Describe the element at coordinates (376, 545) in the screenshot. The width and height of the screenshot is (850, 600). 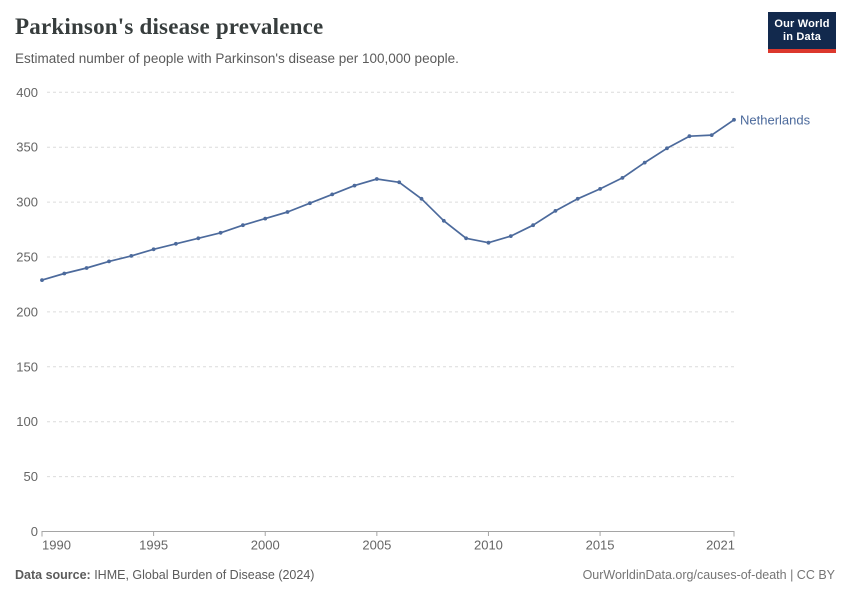
I see `x-tick-label: 2005` at that location.